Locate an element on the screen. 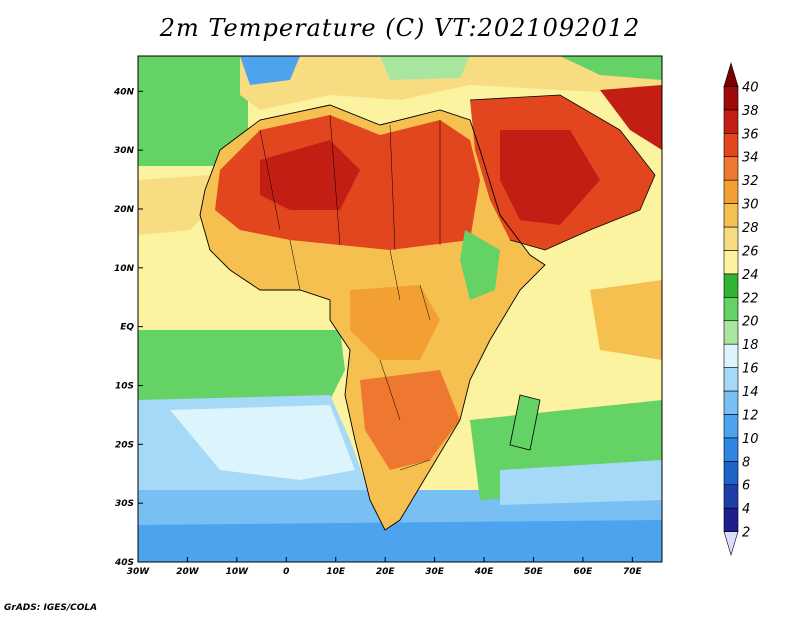 The height and width of the screenshot is (618, 800). southern-ocean-deep-blue is located at coordinates (400, 541).